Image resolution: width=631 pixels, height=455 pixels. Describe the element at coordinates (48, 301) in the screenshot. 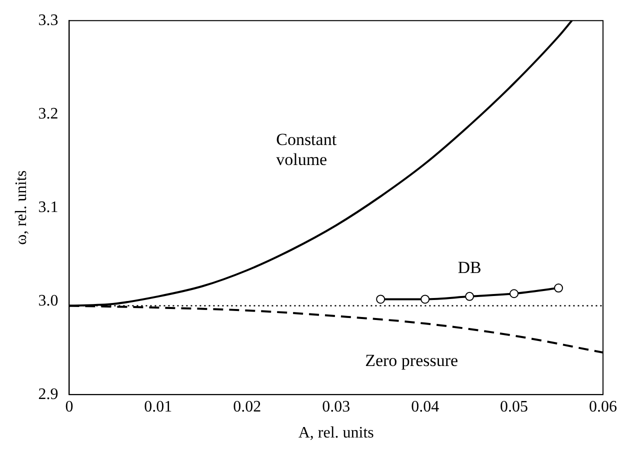

I see `y-tick-label: 3.0` at that location.